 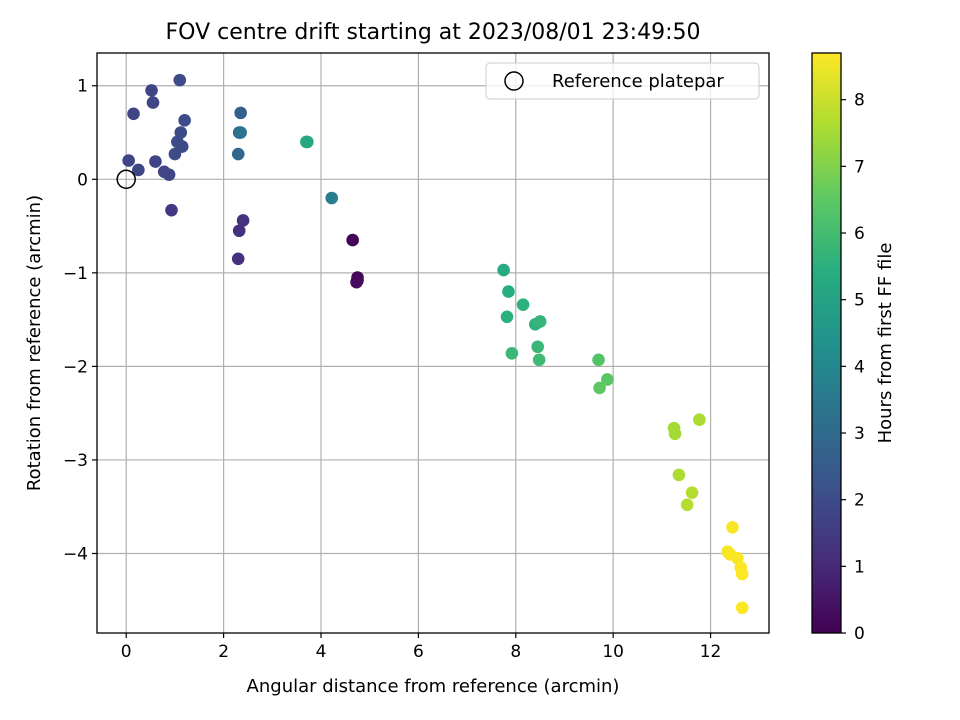 I want to click on x-tick-label: 8, so click(x=515, y=652).